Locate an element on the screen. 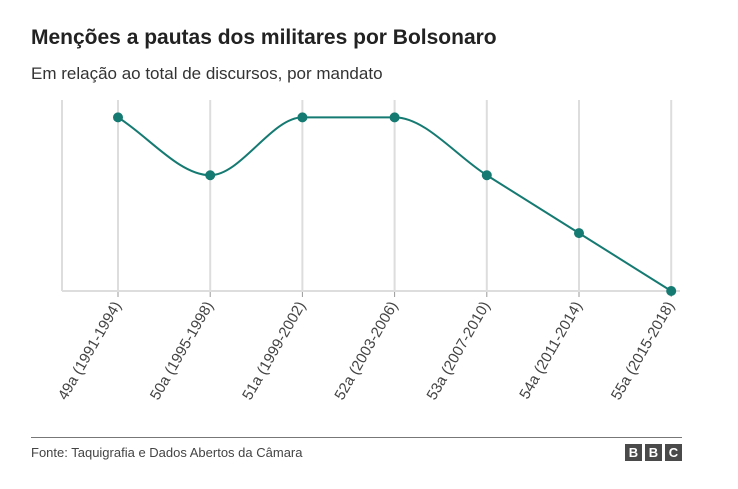 The width and height of the screenshot is (738, 489). x-tick-label: 55a (2015-2018) is located at coordinates (643, 350).